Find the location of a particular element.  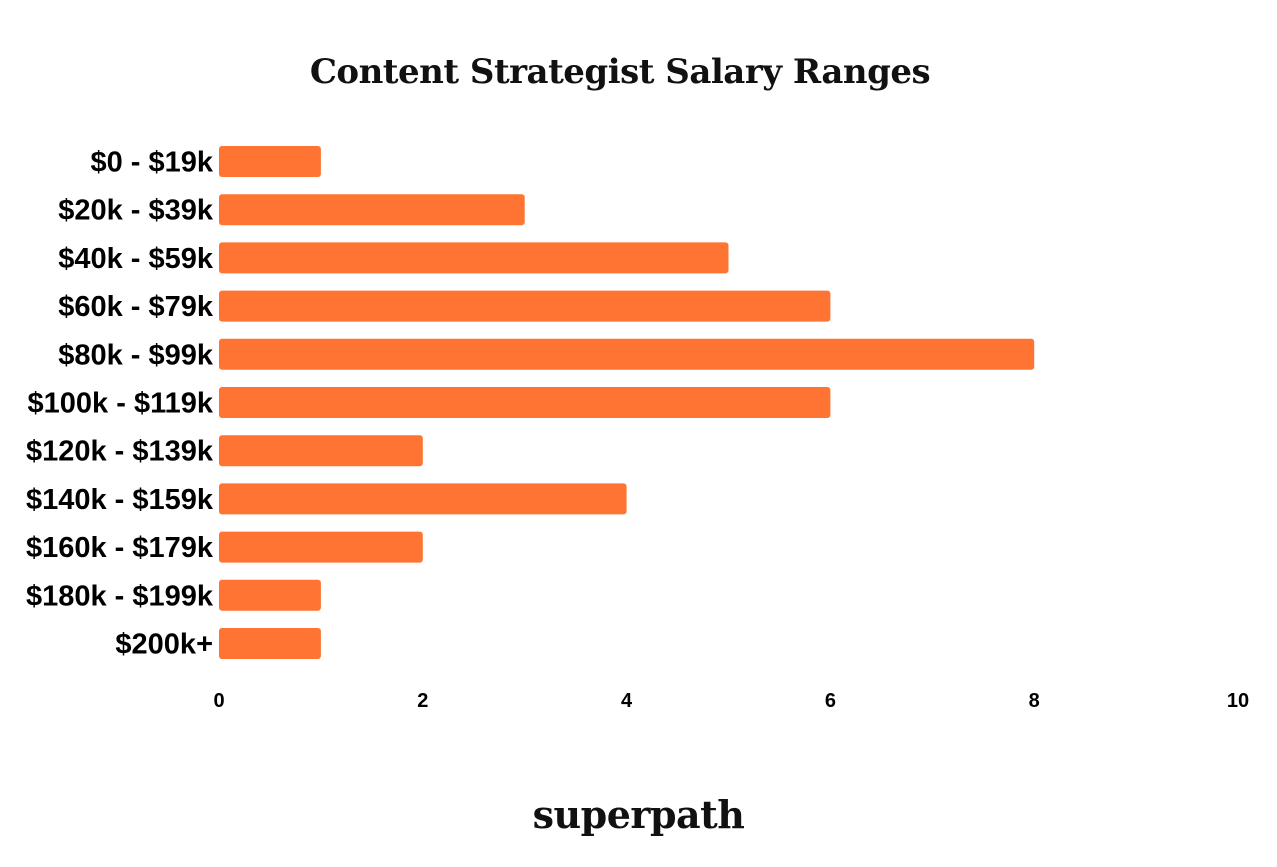

x-tick-label: 8 is located at coordinates (1034, 701).